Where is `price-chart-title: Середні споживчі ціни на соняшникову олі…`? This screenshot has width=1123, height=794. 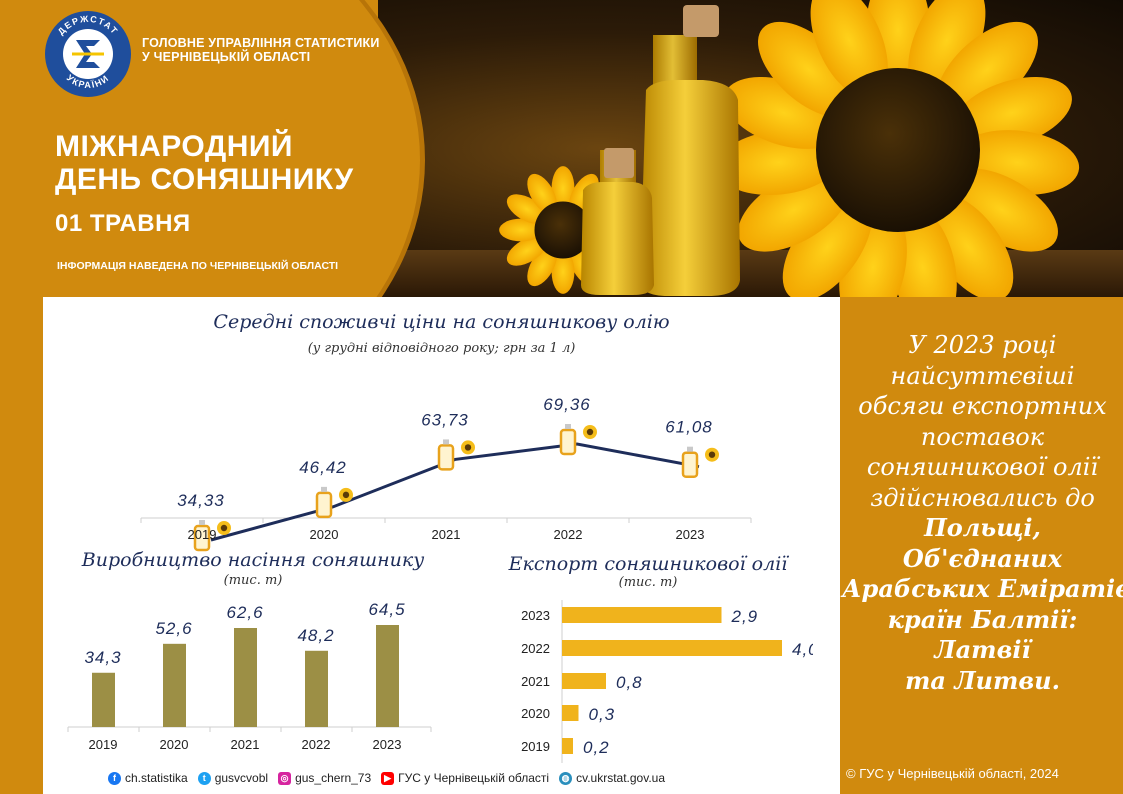
price-chart-title: Середні споживчі ціни на соняшникову олі… is located at coordinates (441, 322).